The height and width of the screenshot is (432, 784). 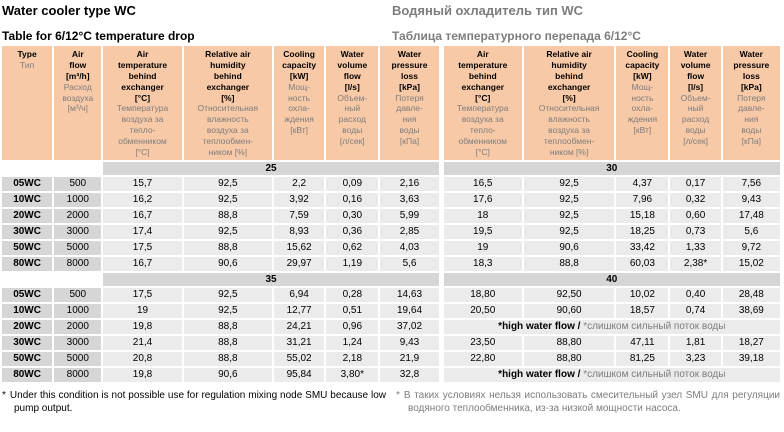 What do you see at coordinates (516, 36) in the screenshot?
I see `page-subtitle-ru: Таблица температурного перепада 6/12°С` at bounding box center [516, 36].